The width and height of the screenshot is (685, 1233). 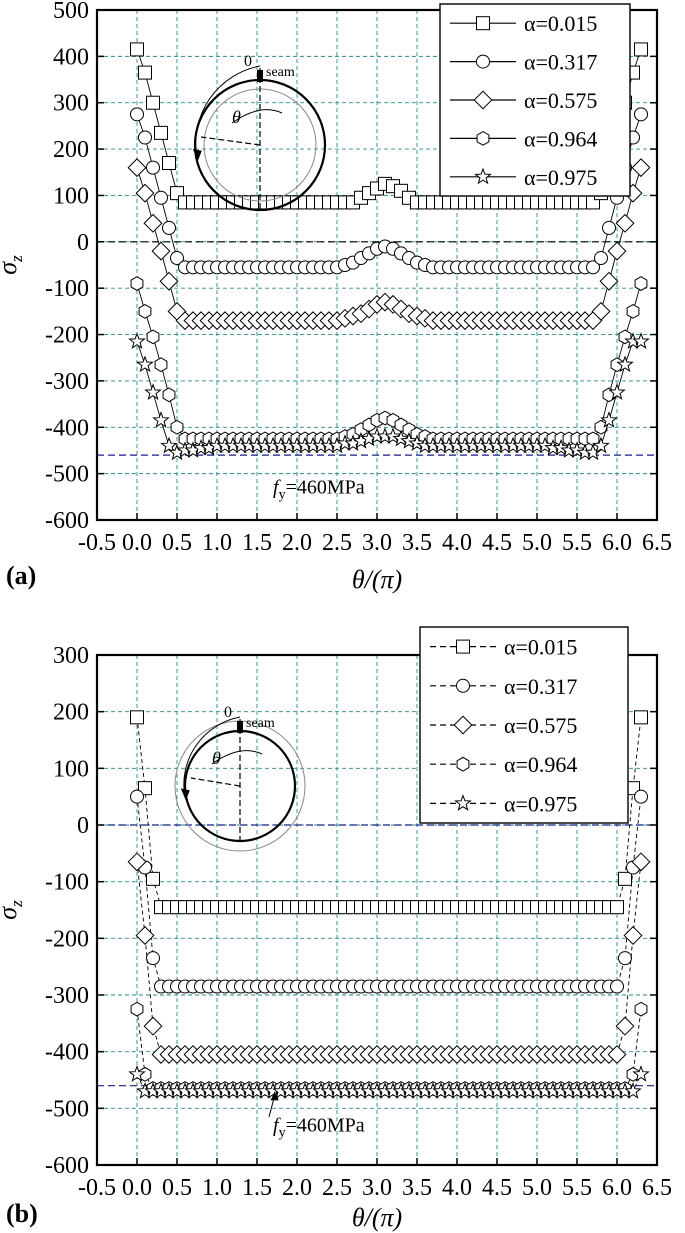 I want to click on x-tick-label: 4.0, so click(x=457, y=1188).